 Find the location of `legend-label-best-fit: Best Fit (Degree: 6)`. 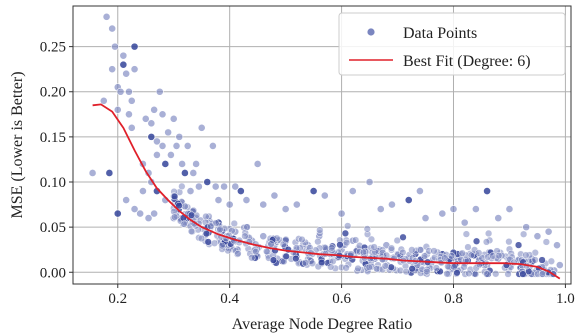

legend-label-best-fit: Best Fit (Degree: 6) is located at coordinates (467, 61).